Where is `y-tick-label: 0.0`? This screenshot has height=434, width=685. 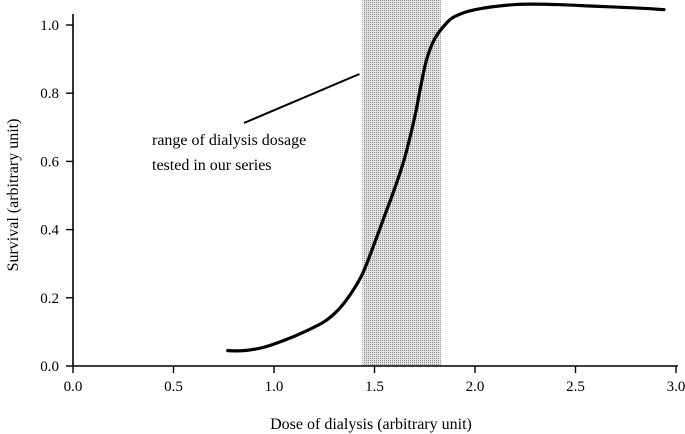 y-tick-label: 0.0 is located at coordinates (49, 367).